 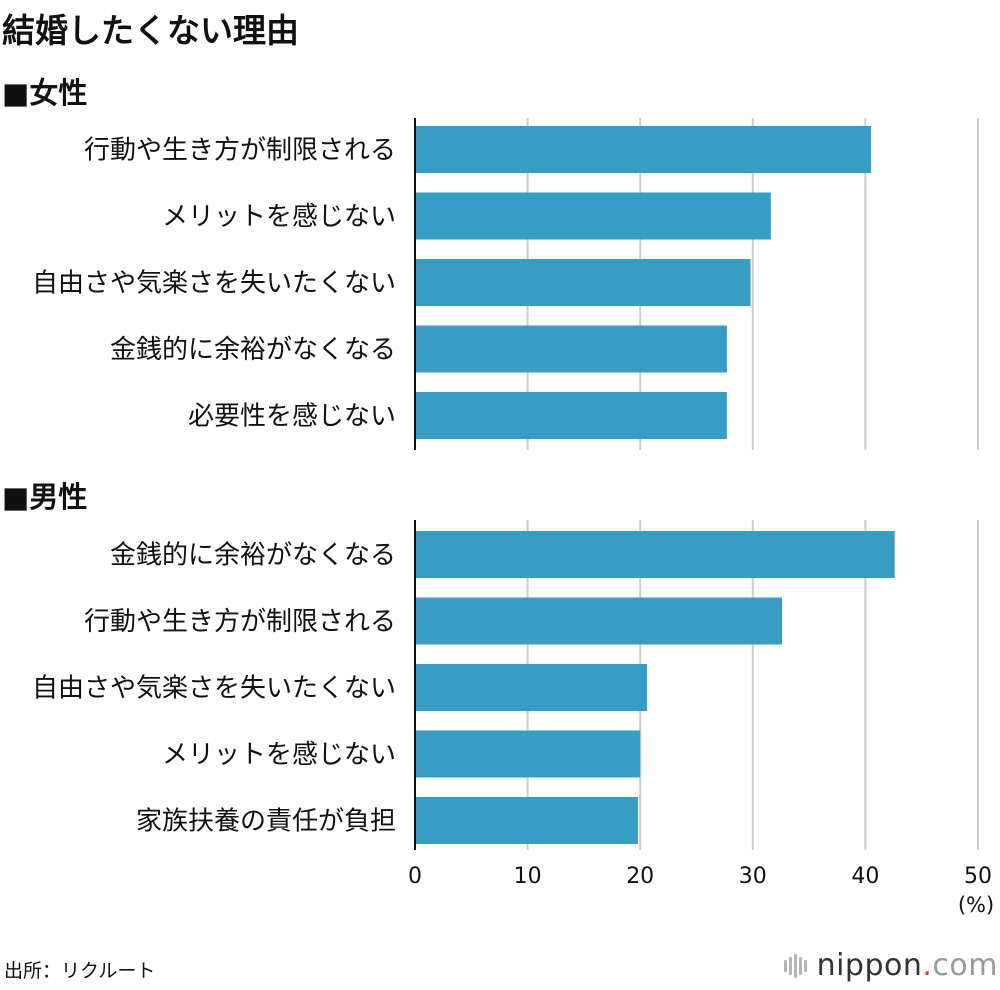 What do you see at coordinates (292, 417) in the screenshot?
I see `category-label: 必要性を感じない` at bounding box center [292, 417].